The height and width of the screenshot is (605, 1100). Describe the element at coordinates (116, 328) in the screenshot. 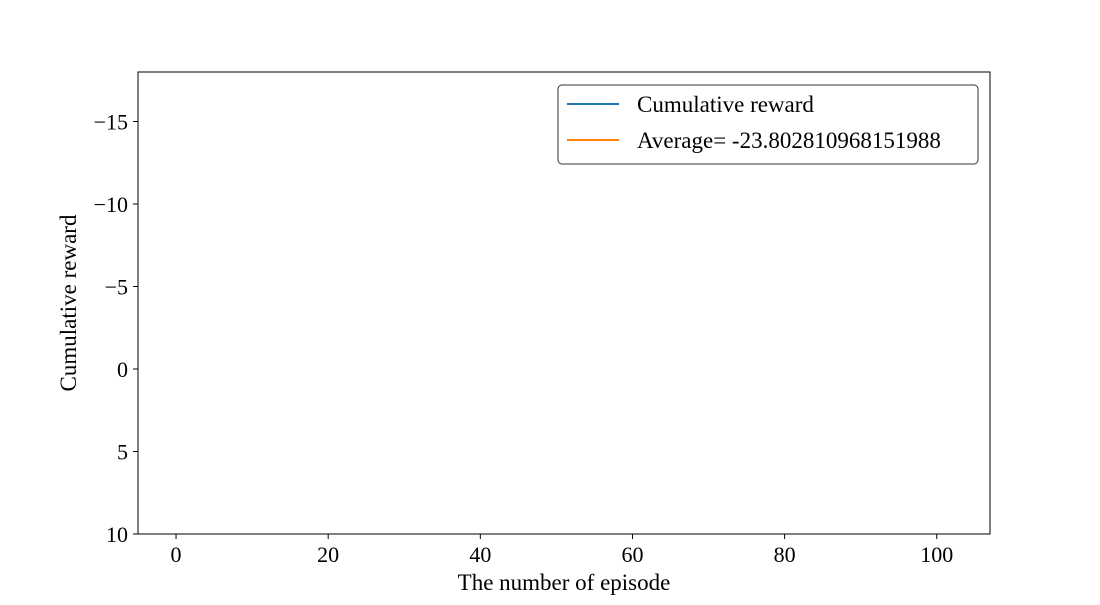

I see `y-axis-ticks: −15 −10 −5 0 5 10` at that location.